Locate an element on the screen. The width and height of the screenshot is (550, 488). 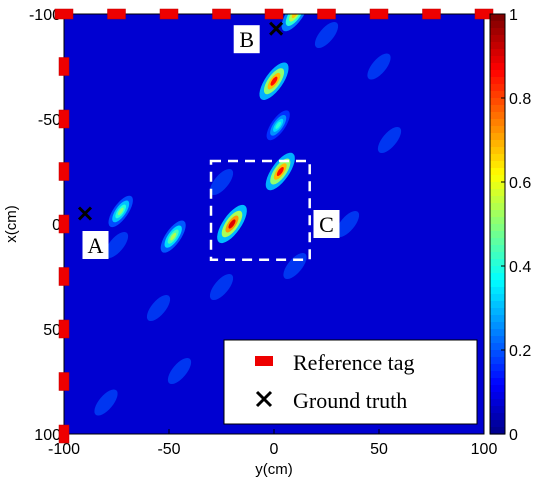
colorbar-tick-label: 0.8 is located at coordinates (520, 99).